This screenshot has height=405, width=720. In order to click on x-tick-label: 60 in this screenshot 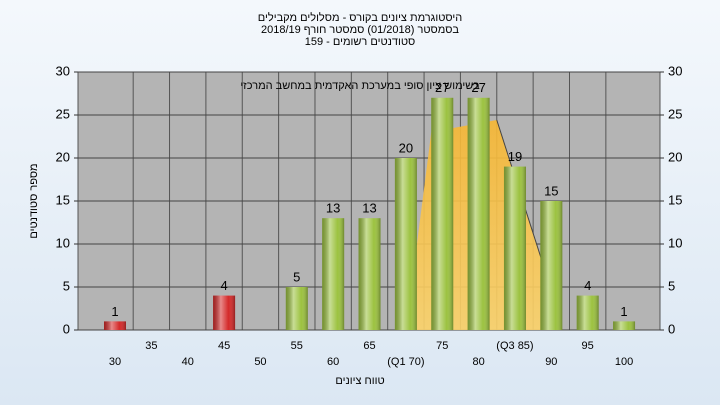, I will do `click(333, 362)`.